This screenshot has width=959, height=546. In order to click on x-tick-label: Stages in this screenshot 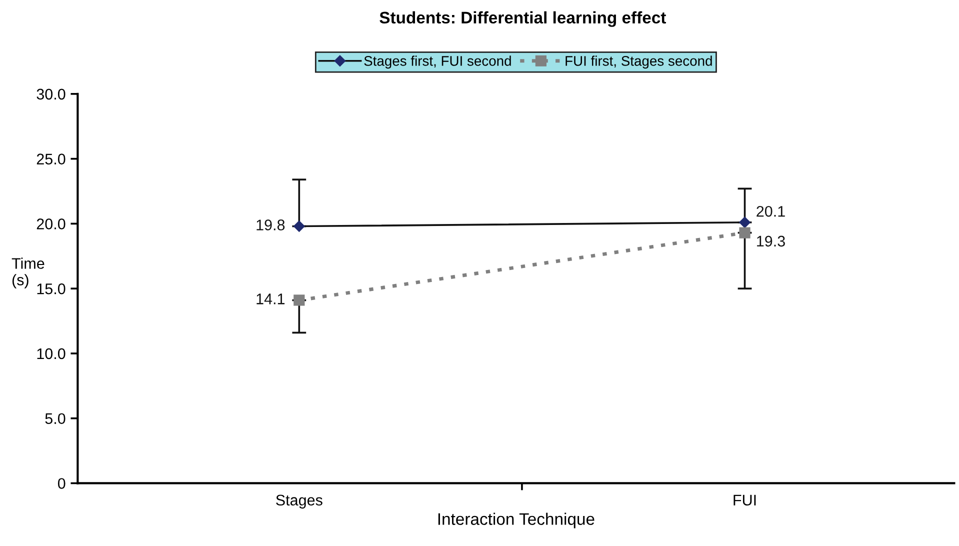, I will do `click(299, 501)`.